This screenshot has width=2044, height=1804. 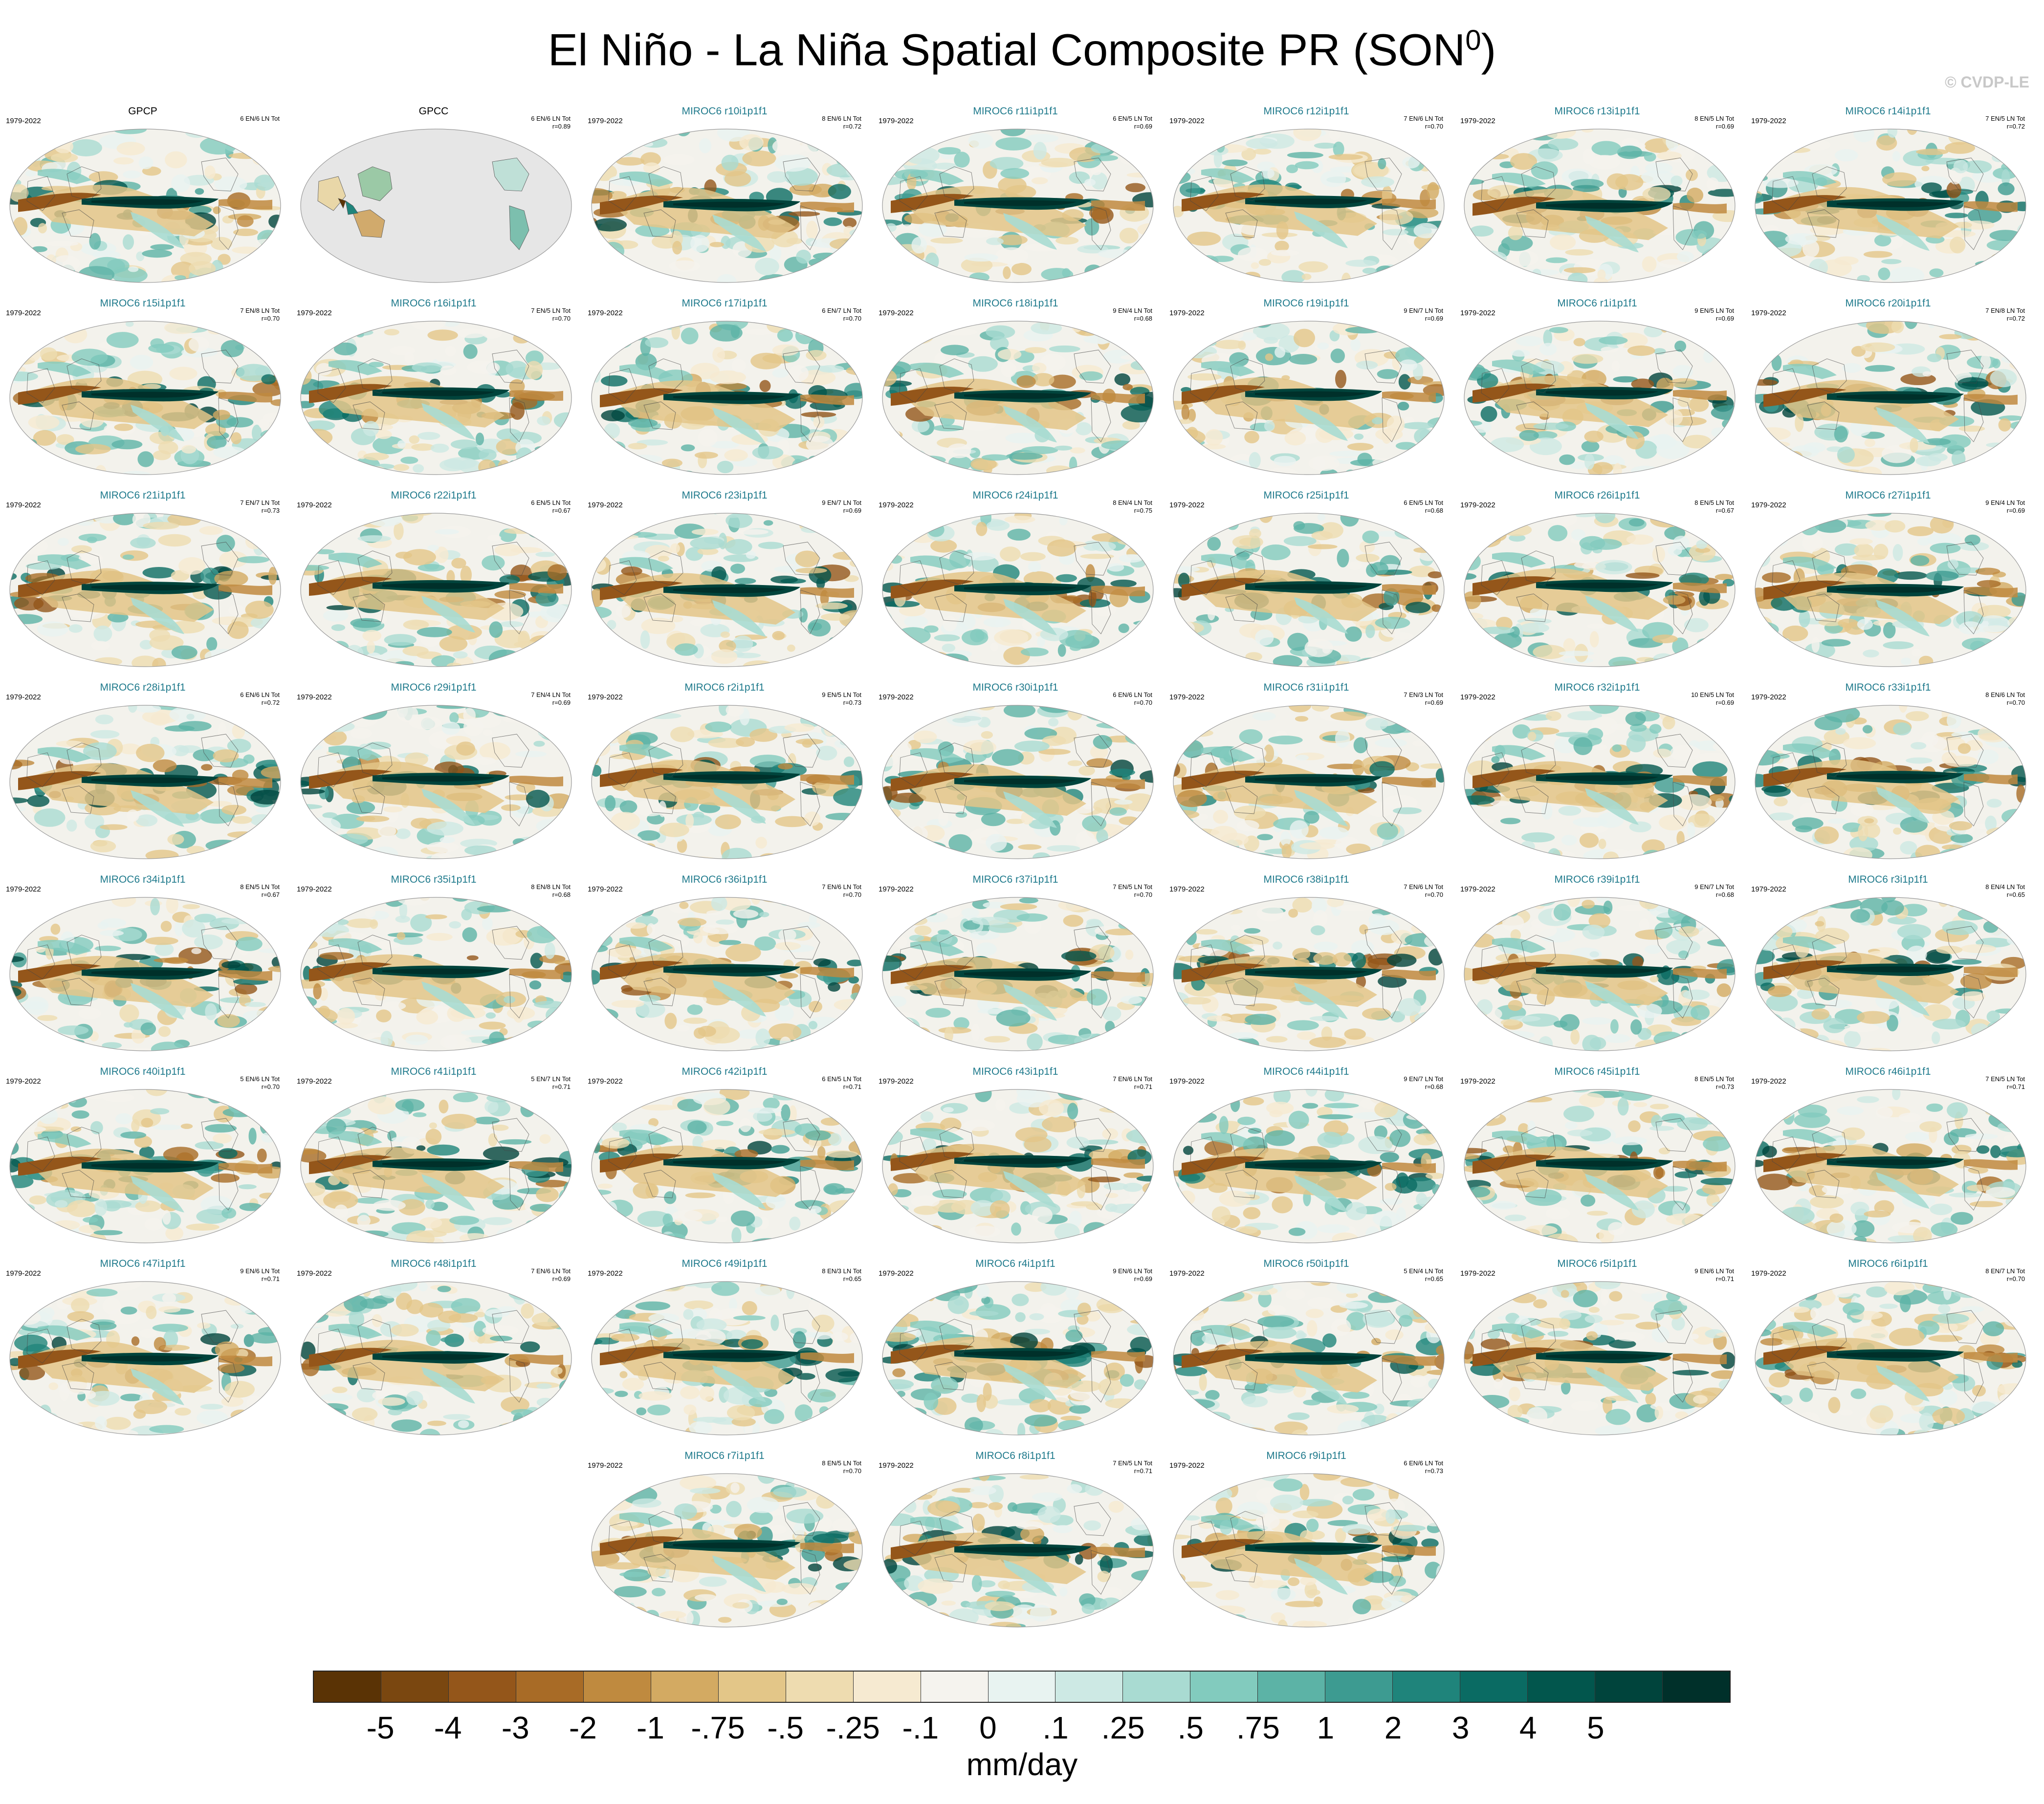 I want to click on panel-title: MIROC6 r35i1p1f1, so click(x=434, y=879).